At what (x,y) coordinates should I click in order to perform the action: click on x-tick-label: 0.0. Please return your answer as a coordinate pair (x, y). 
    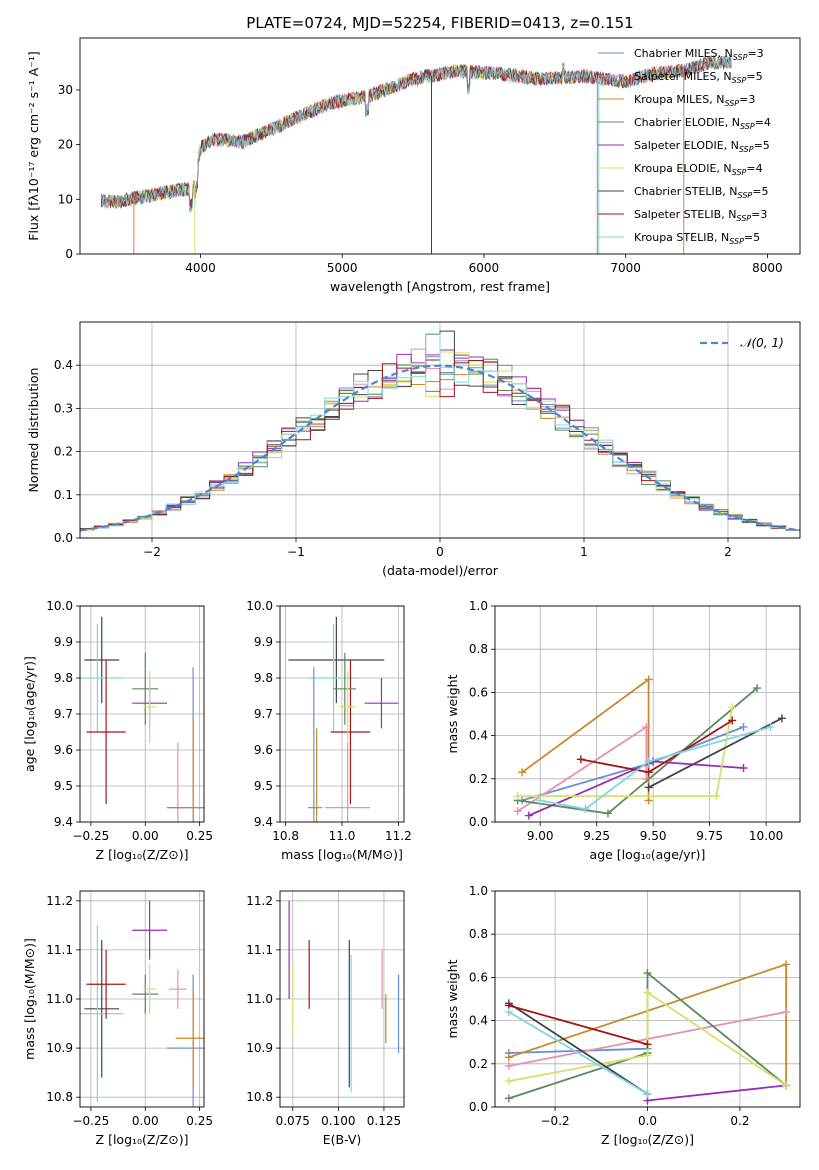
    Looking at the image, I should click on (647, 1121).